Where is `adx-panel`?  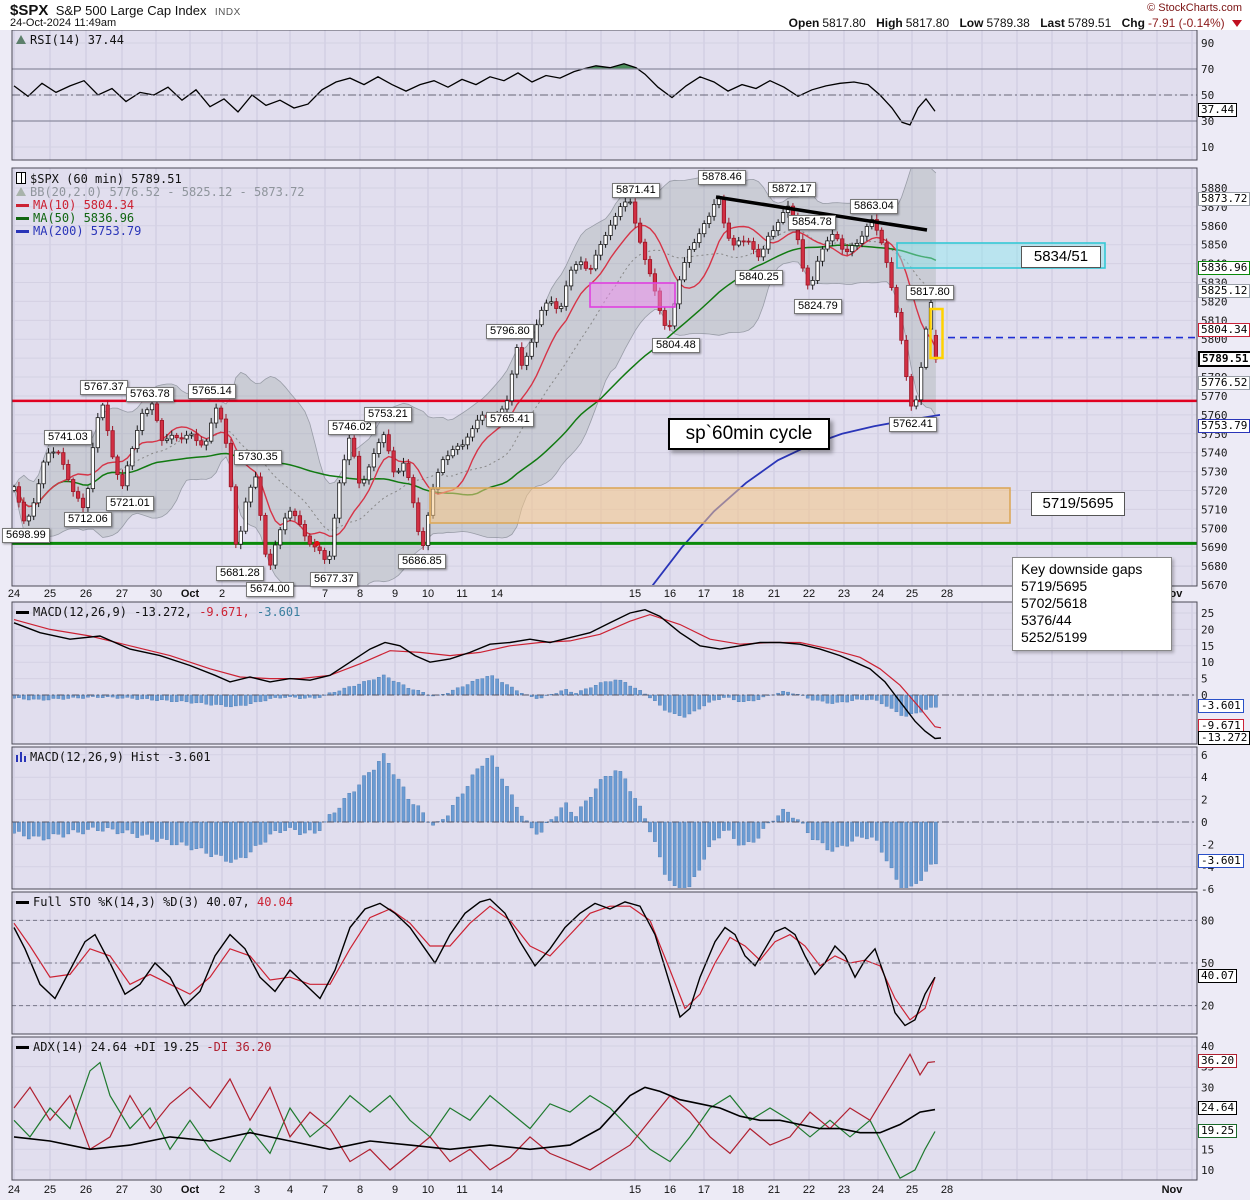
adx-panel is located at coordinates (604, 1108).